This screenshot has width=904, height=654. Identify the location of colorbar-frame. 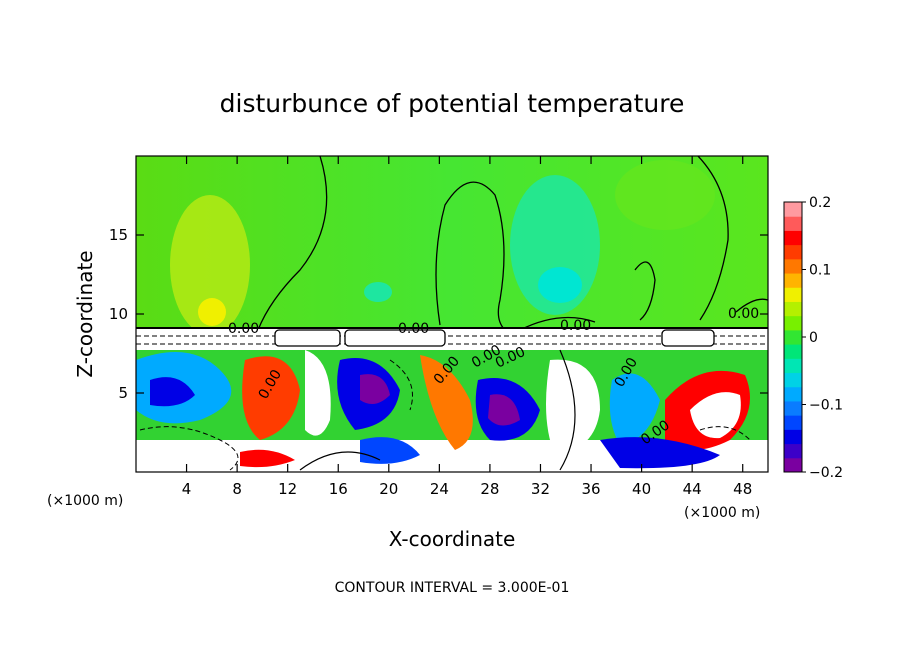
(793, 337).